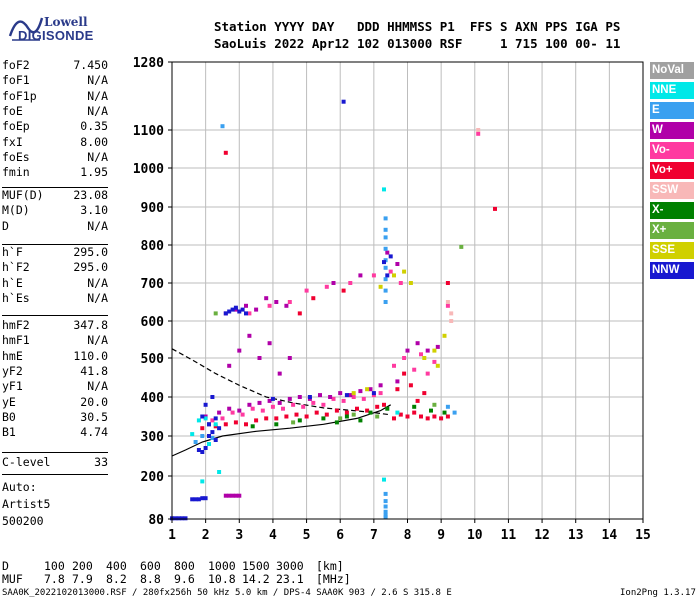 Image resolution: width=700 pixels, height=600 pixels. Describe the element at coordinates (19, 95) in the screenshot. I see `param-name: foF1p` at that location.